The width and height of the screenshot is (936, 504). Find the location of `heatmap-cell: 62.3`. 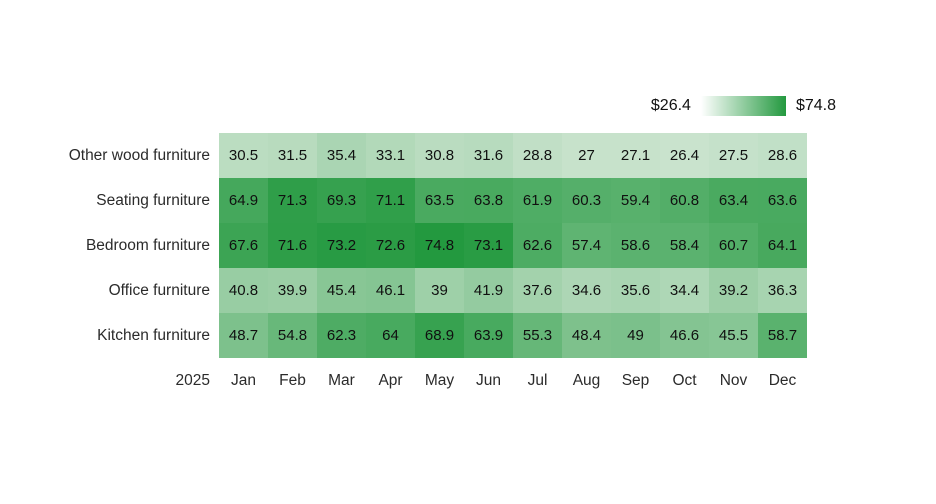

heatmap-cell: 62.3 is located at coordinates (341, 335).